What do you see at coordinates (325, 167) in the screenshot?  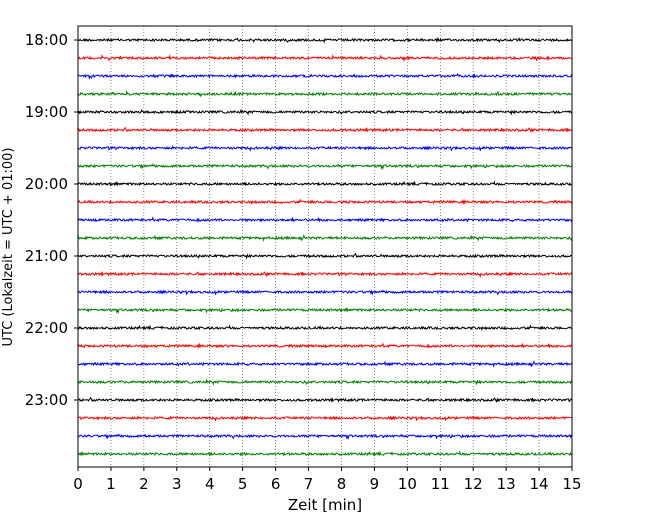 I see `trace-1945` at bounding box center [325, 167].